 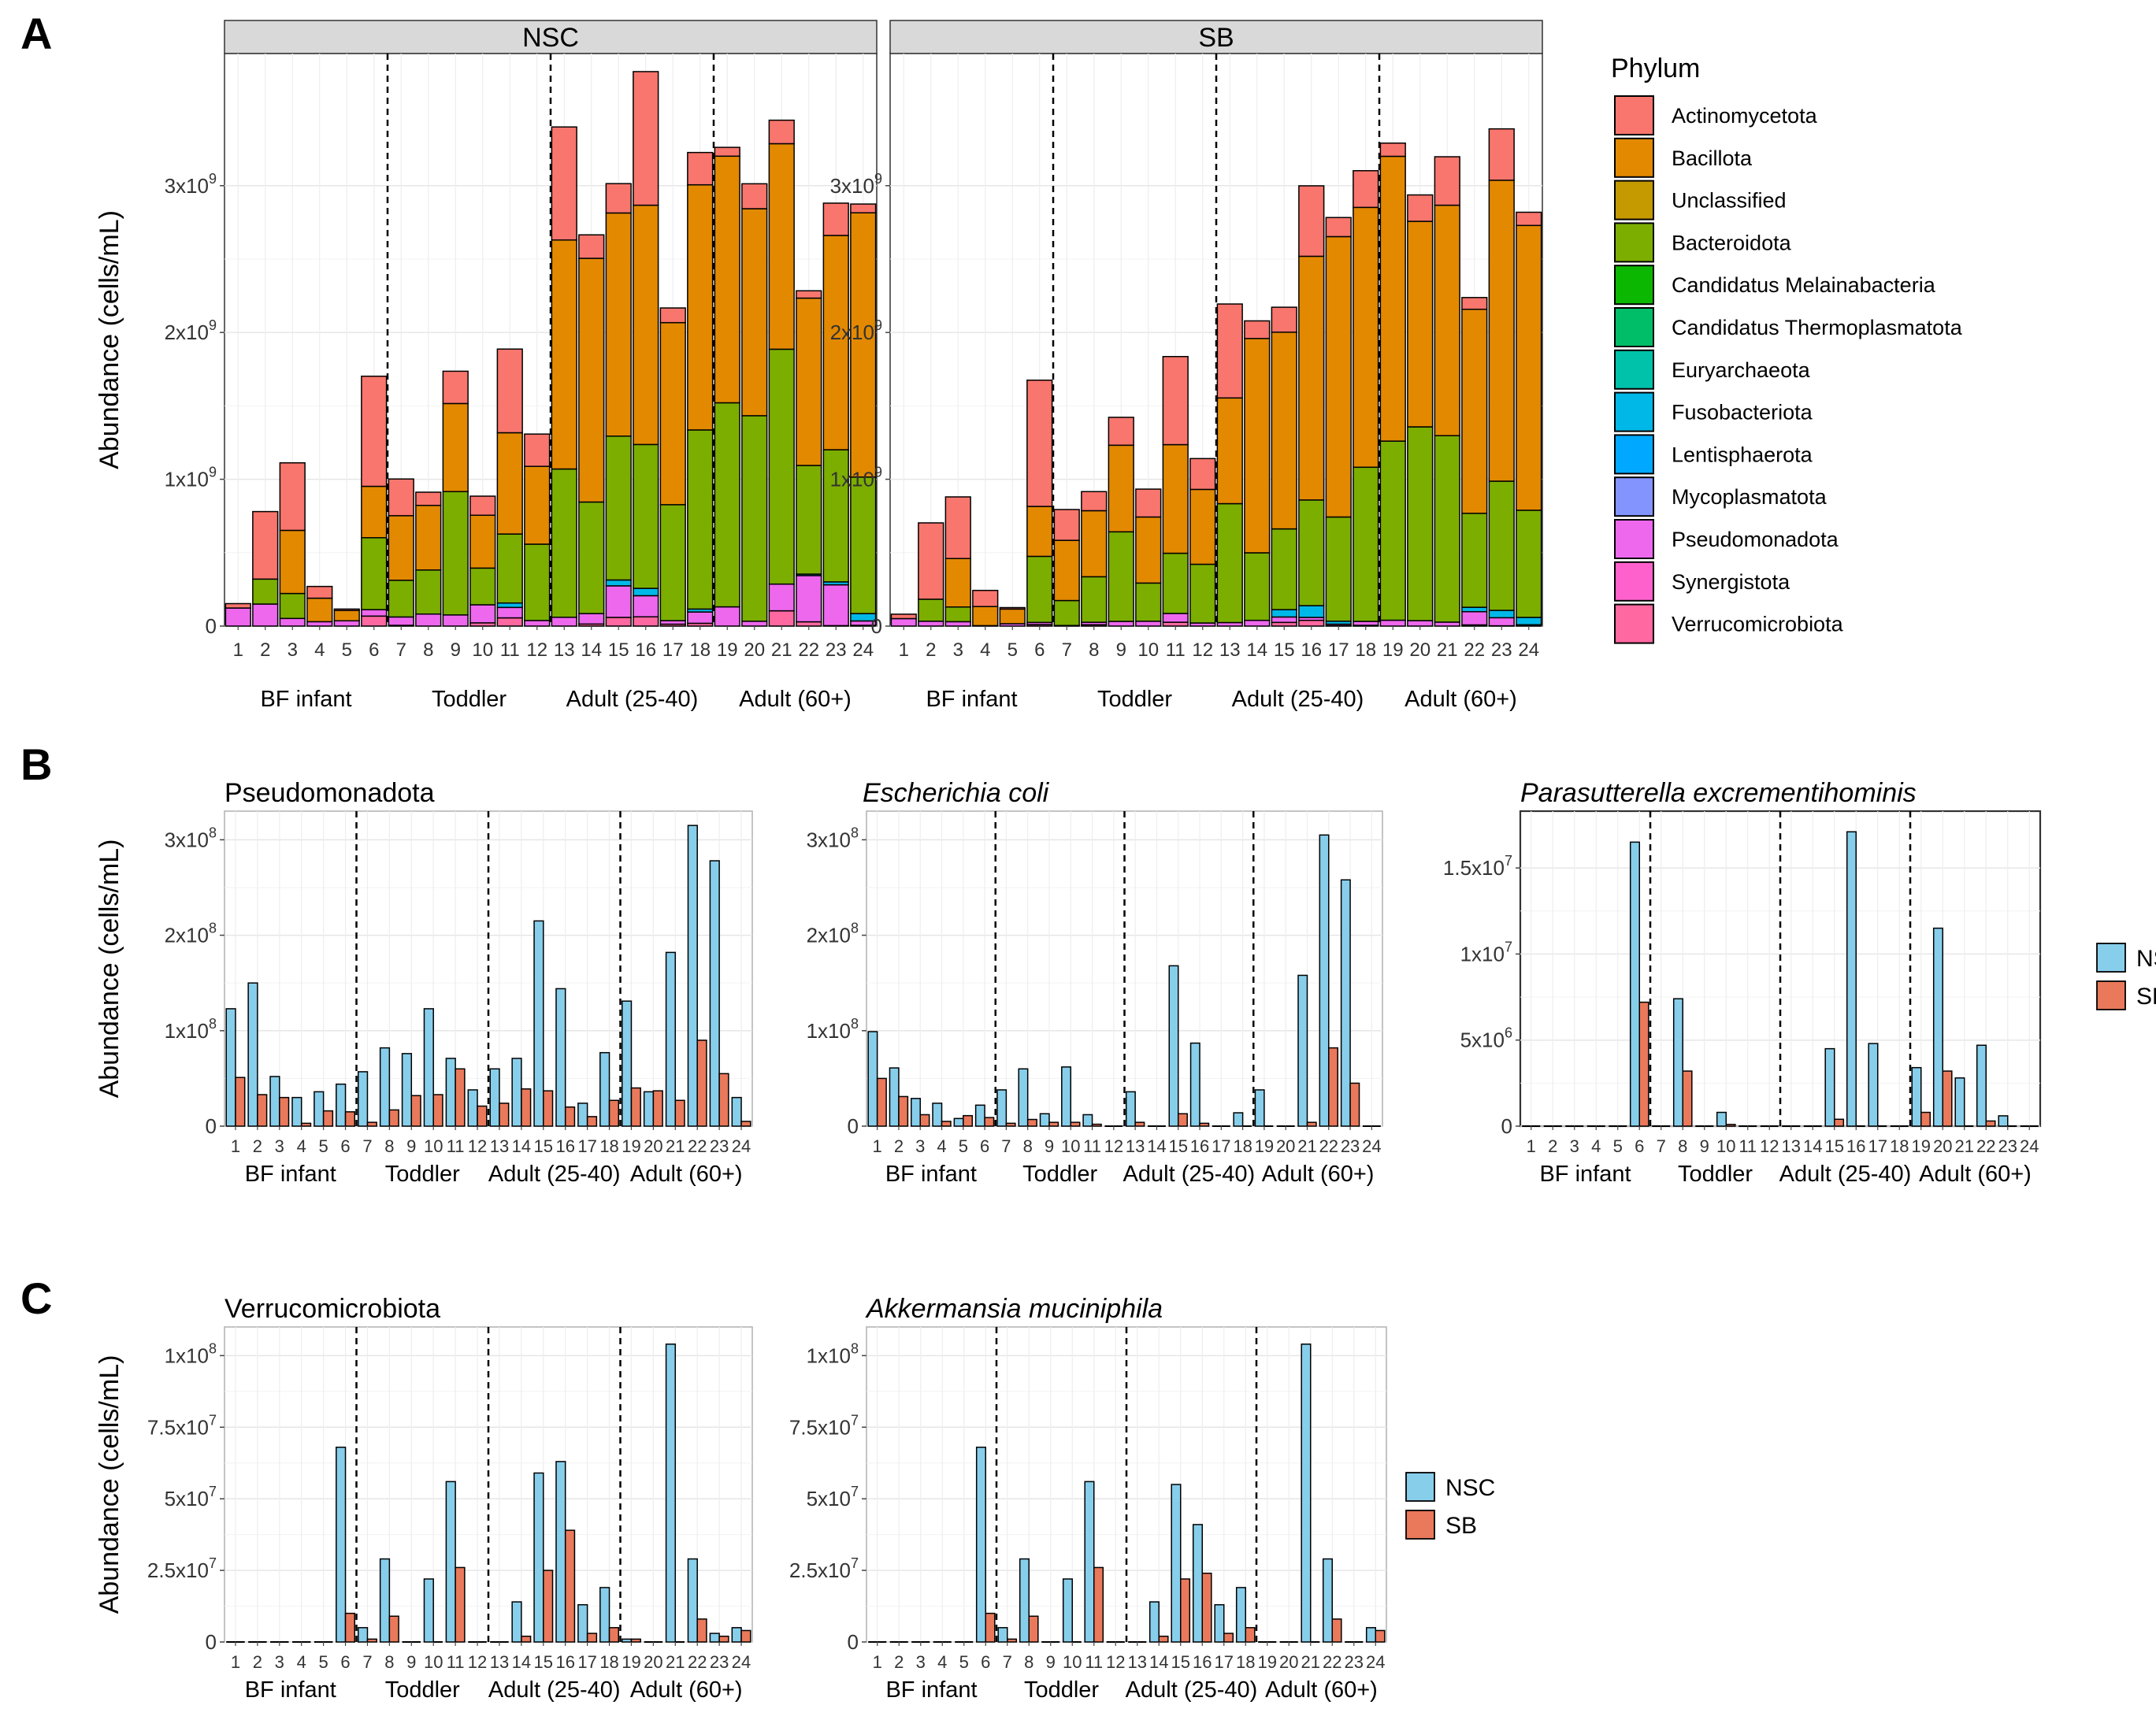 What do you see at coordinates (521, 1662) in the screenshot?
I see `x-tick-label: 14` at bounding box center [521, 1662].